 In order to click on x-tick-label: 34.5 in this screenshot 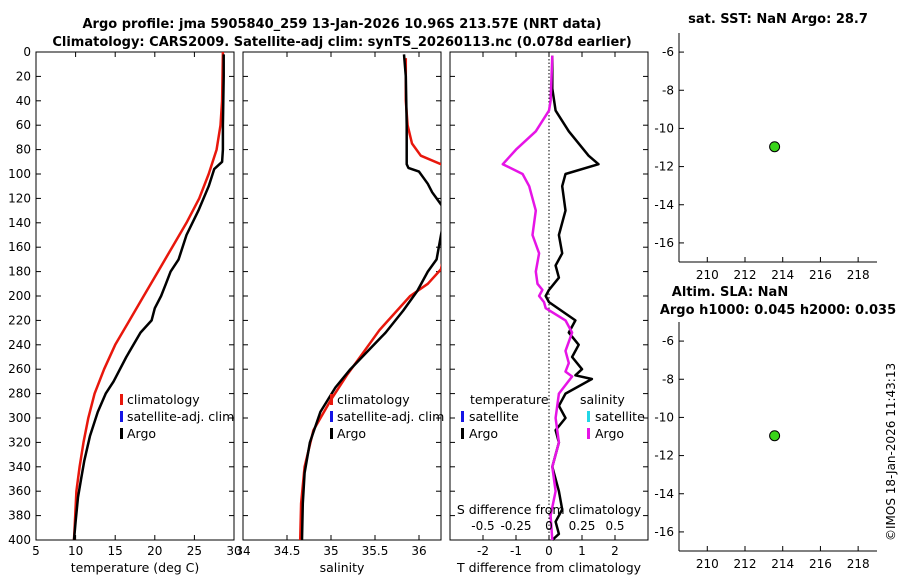, I will do `click(287, 551)`.